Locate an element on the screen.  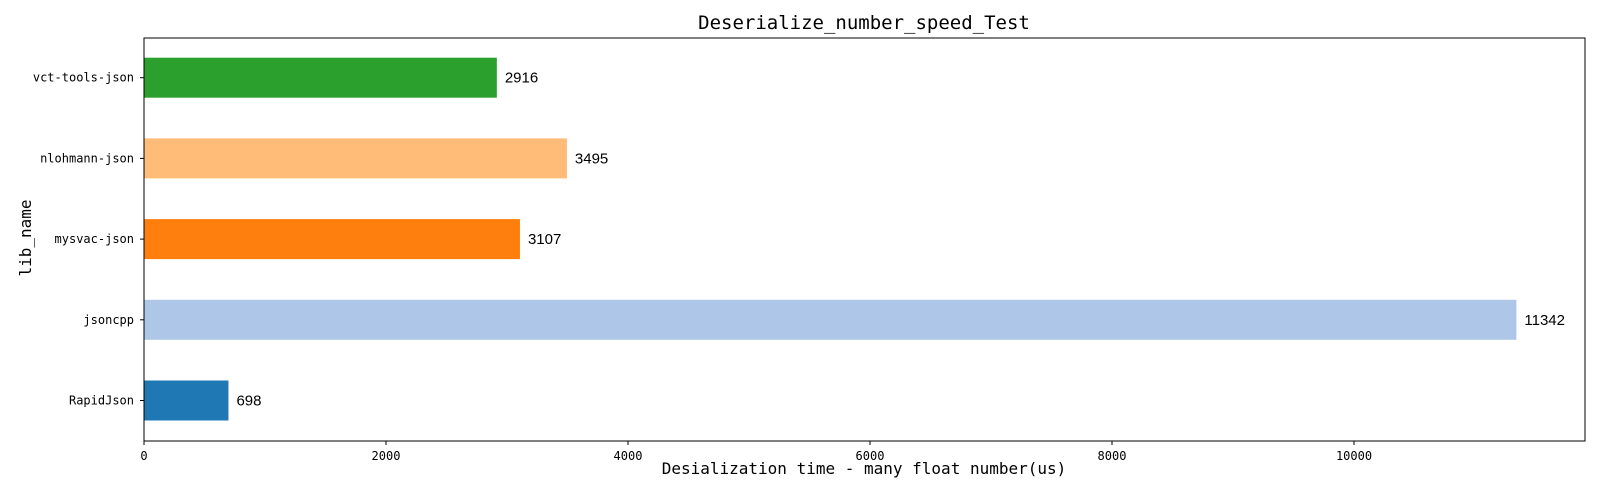
x-tick-label-8000: 8000 is located at coordinates (1112, 456).